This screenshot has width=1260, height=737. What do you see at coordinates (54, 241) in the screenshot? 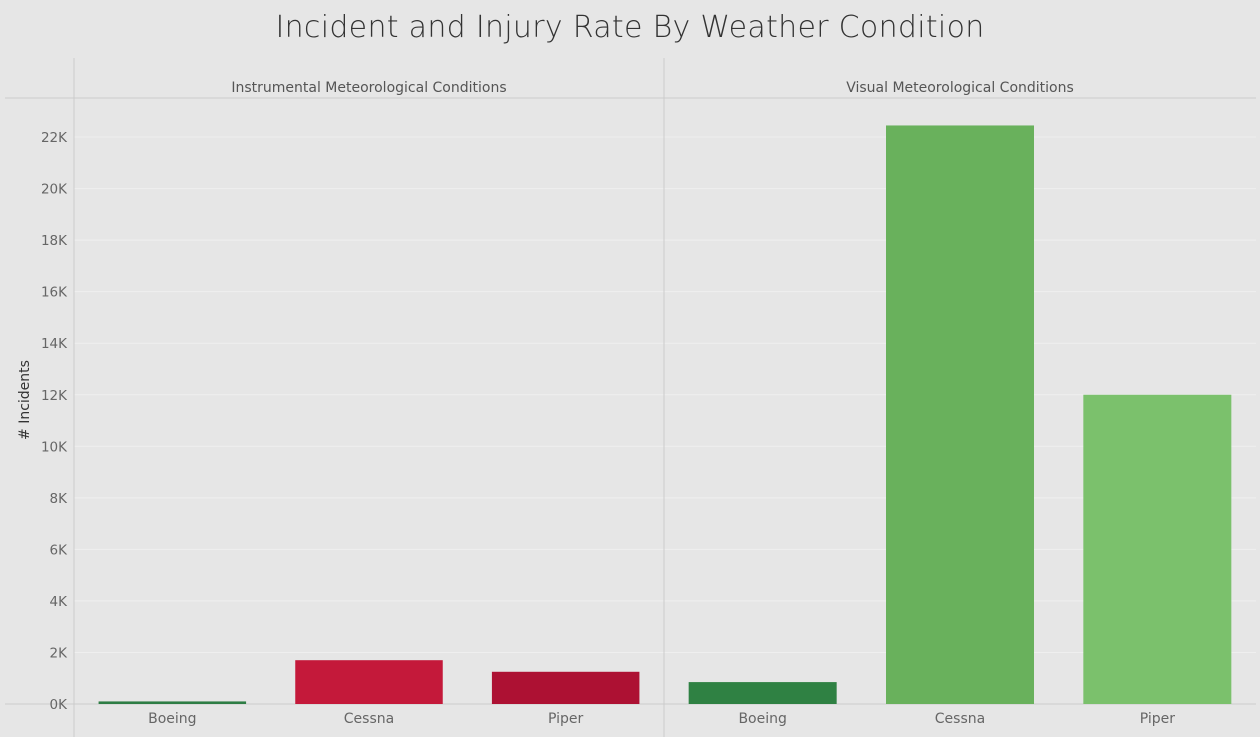
I see `y-tick-label: 18K` at bounding box center [54, 241].